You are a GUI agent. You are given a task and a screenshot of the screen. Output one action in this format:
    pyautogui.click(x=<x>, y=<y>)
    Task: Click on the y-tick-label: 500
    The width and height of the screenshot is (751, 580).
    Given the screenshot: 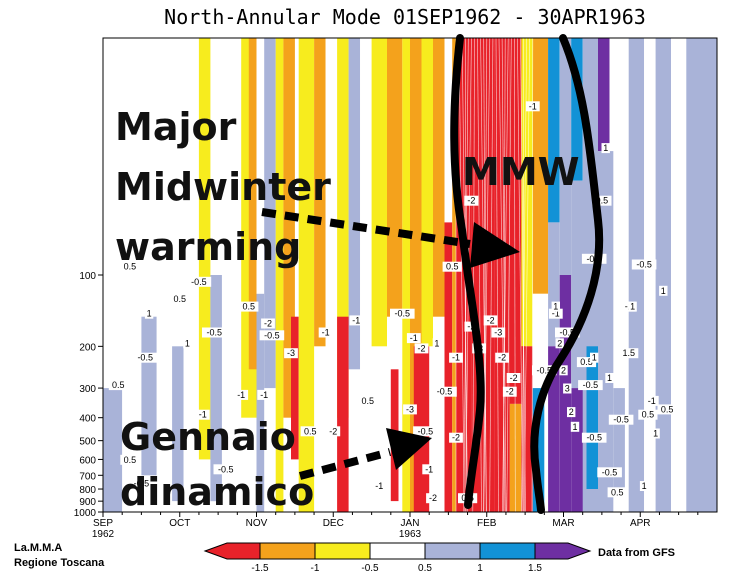 What is the action you would take?
    pyautogui.click(x=87, y=442)
    